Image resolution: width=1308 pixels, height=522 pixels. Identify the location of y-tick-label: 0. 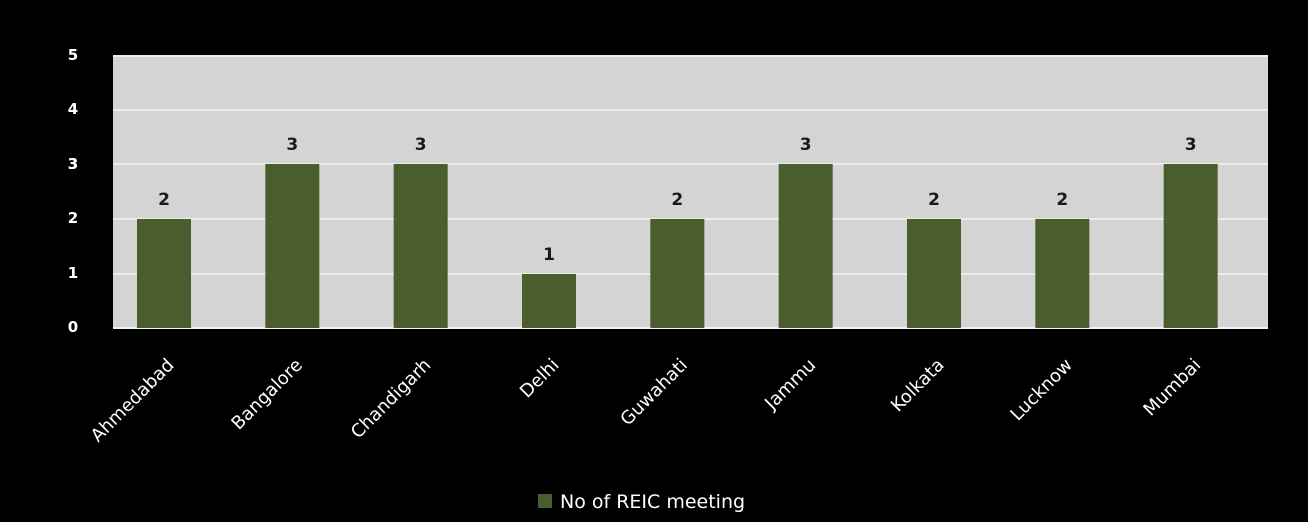
(73, 327).